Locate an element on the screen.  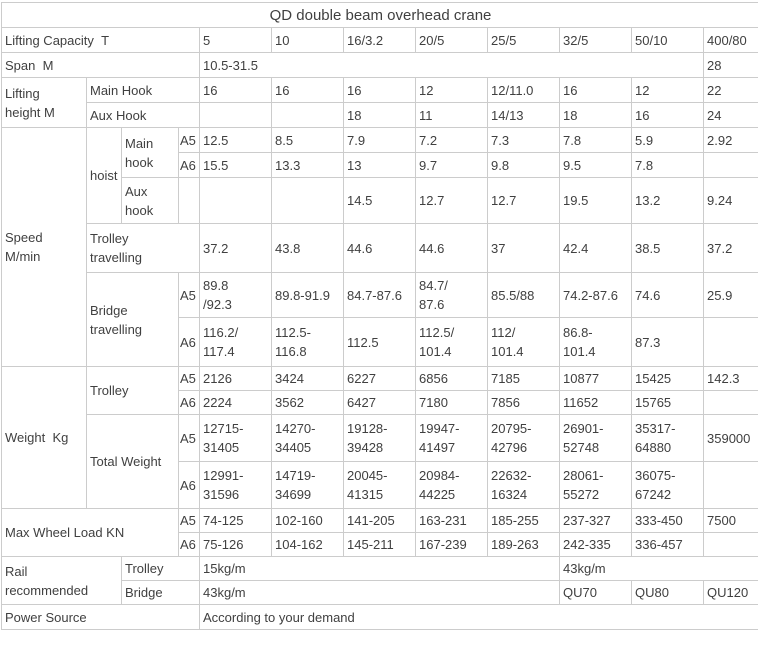
value-cell: 8.5 is located at coordinates (308, 140).